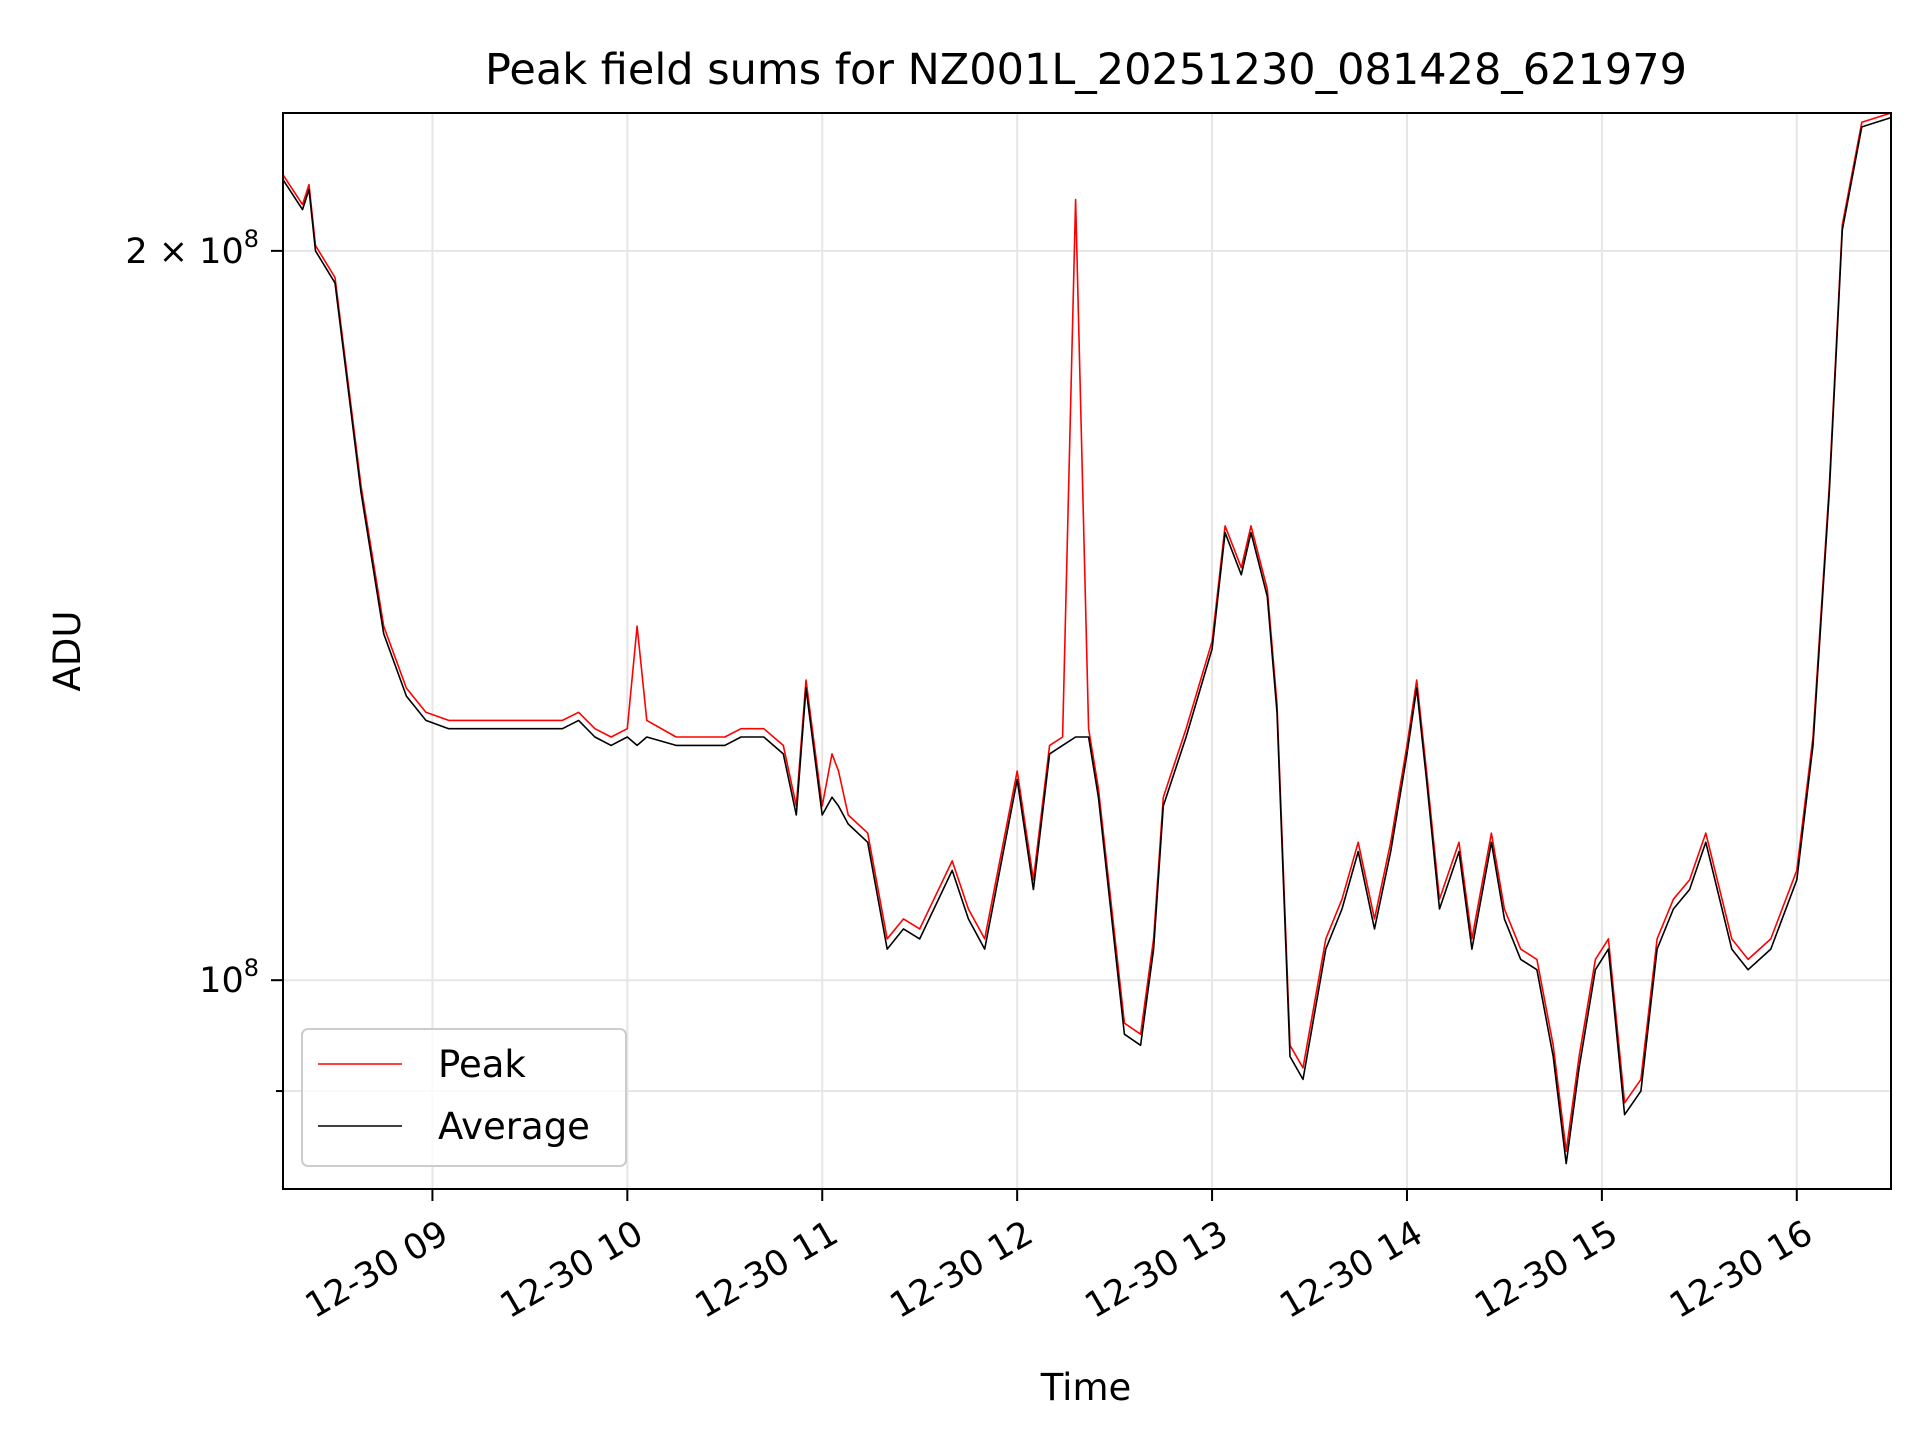 Image resolution: width=1920 pixels, height=1440 pixels. What do you see at coordinates (464, 1097) in the screenshot?
I see `legend: Peak Average` at bounding box center [464, 1097].